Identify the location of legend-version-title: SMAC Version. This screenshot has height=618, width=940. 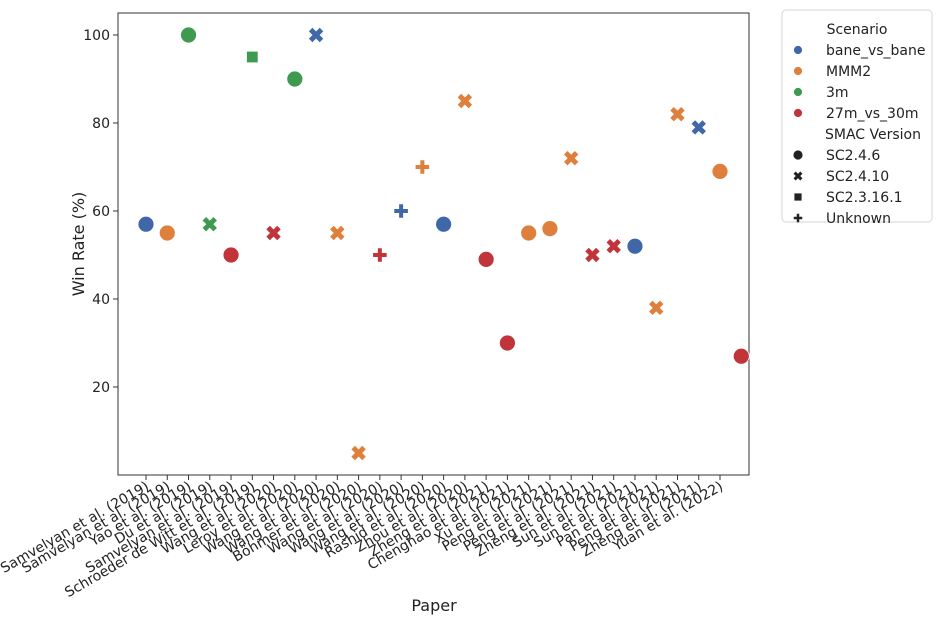
(873, 135).